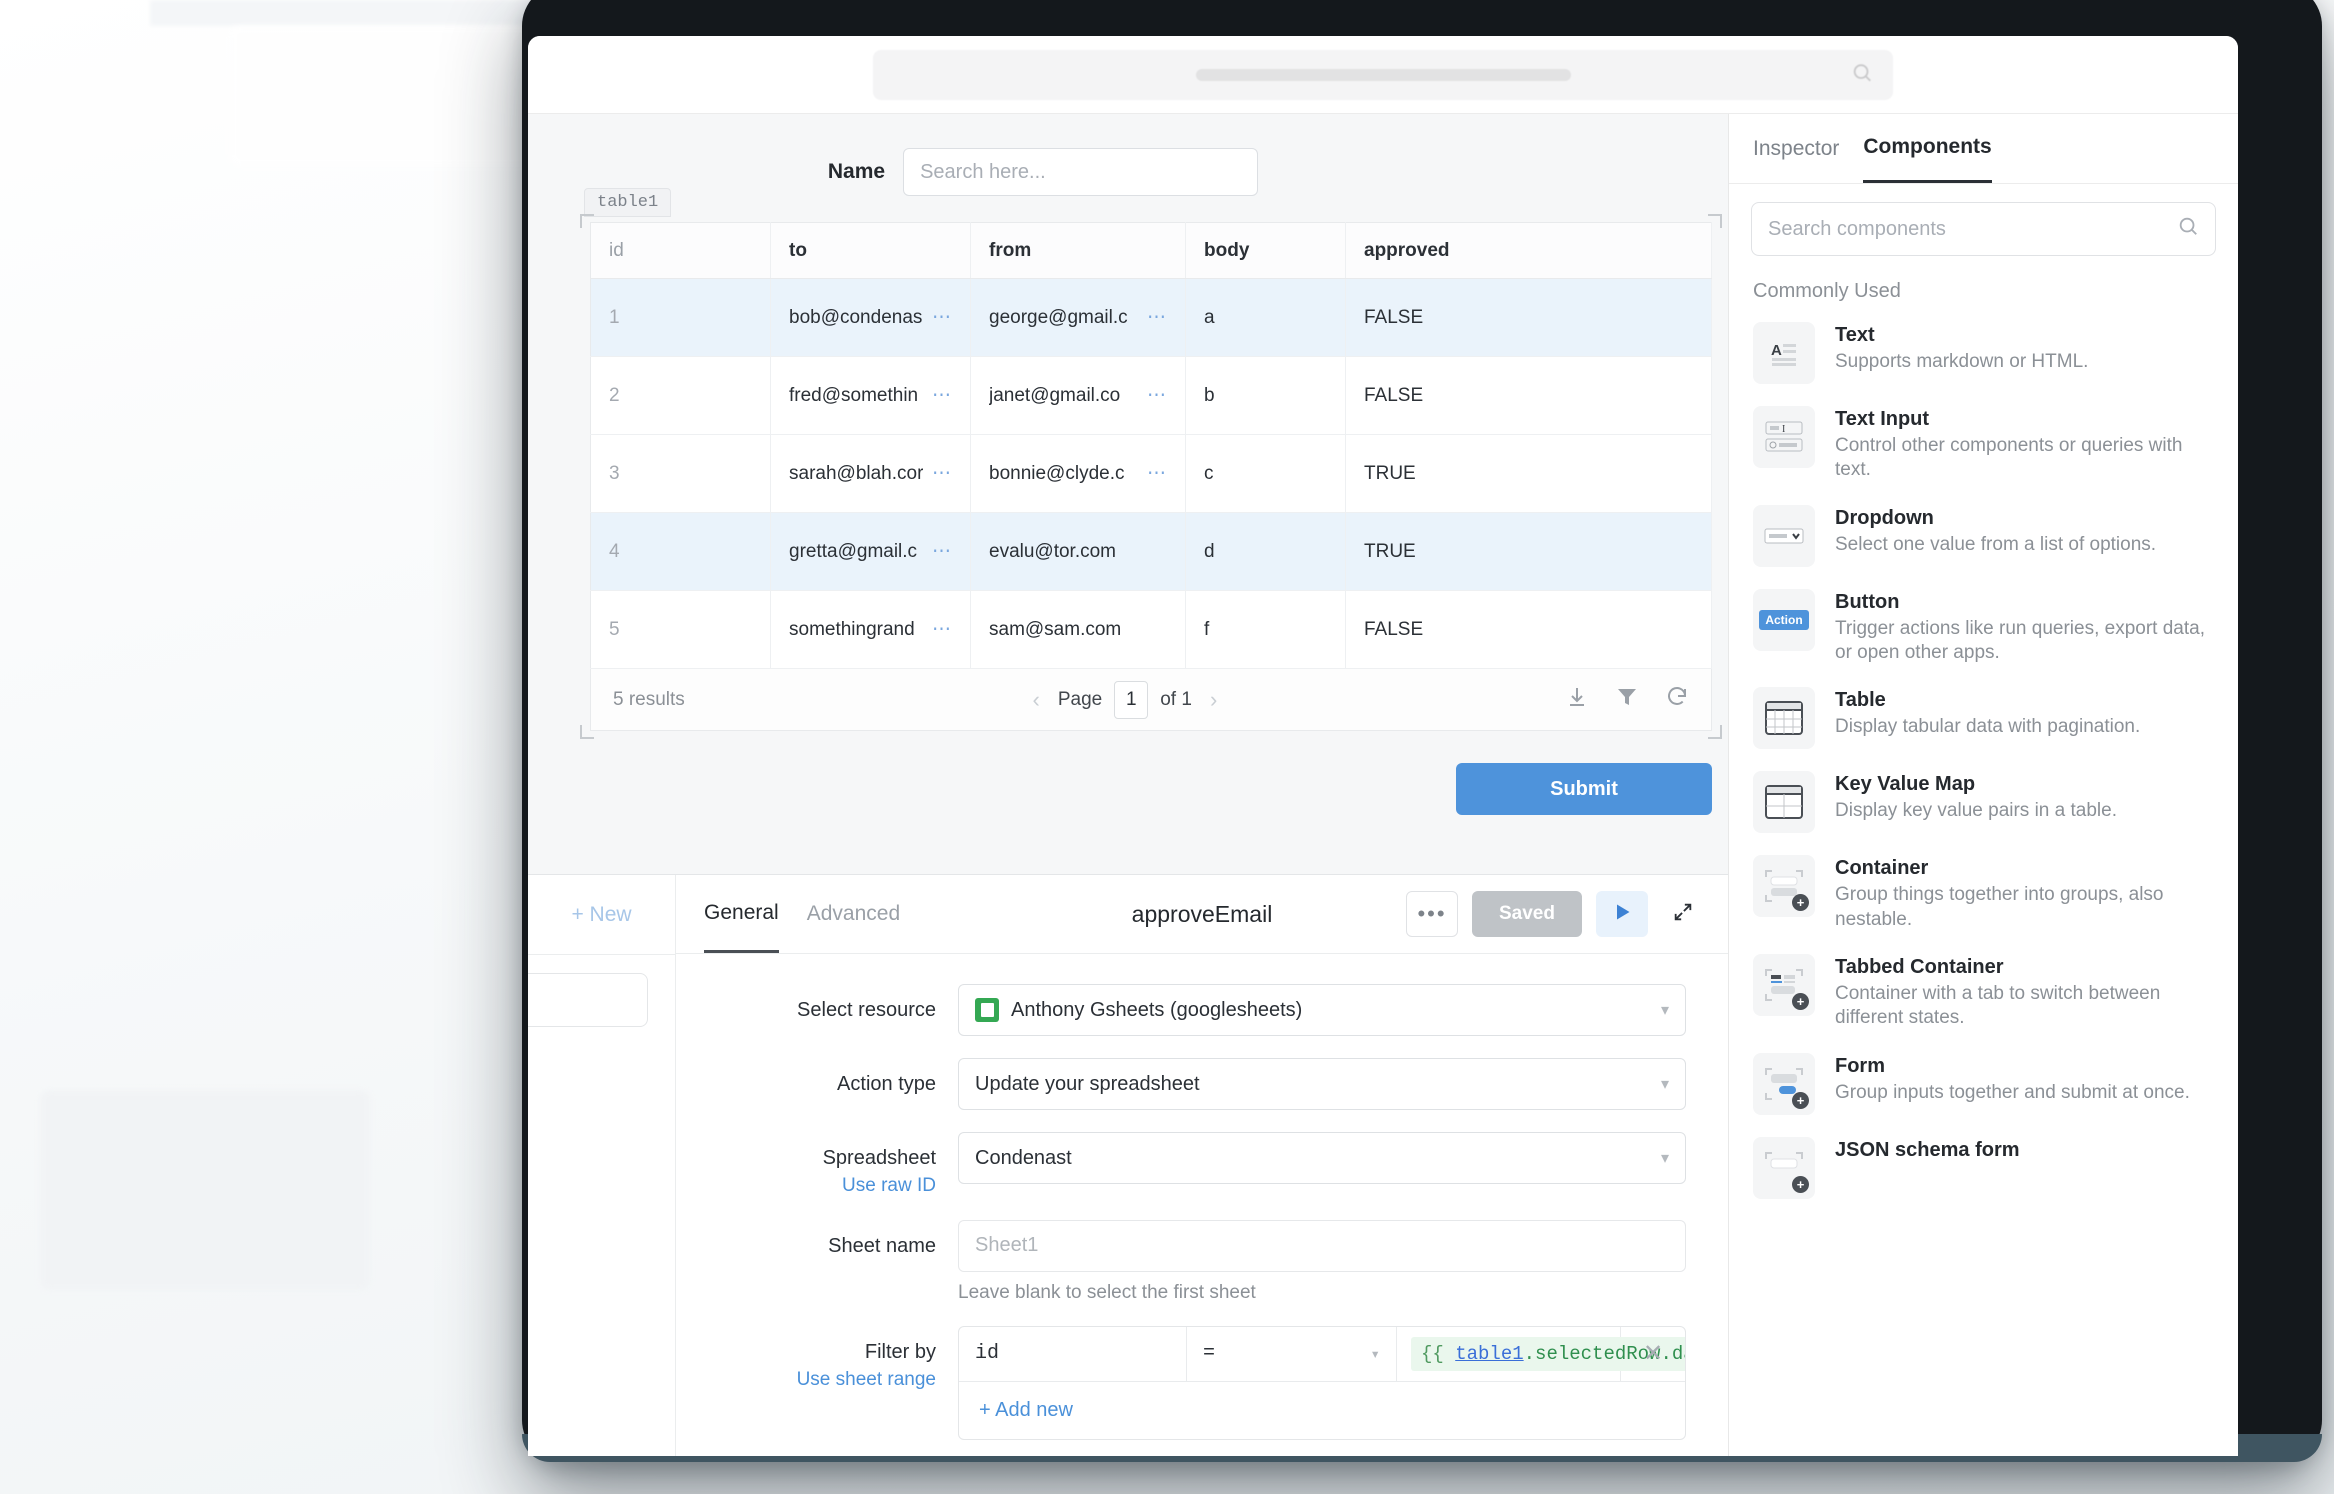 This screenshot has height=1494, width=2334. What do you see at coordinates (1584, 789) in the screenshot?
I see `submit-button: Submit` at bounding box center [1584, 789].